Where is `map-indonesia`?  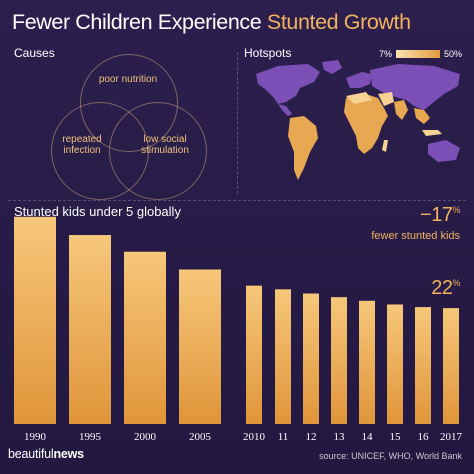 map-indonesia is located at coordinates (432, 133).